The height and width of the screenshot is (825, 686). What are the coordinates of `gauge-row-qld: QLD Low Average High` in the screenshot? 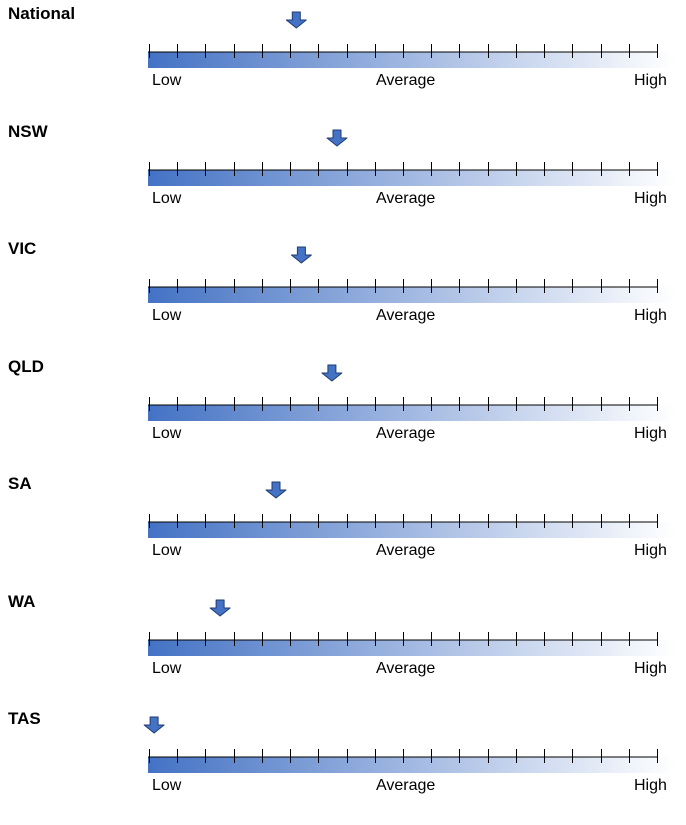 It's located at (343, 415).